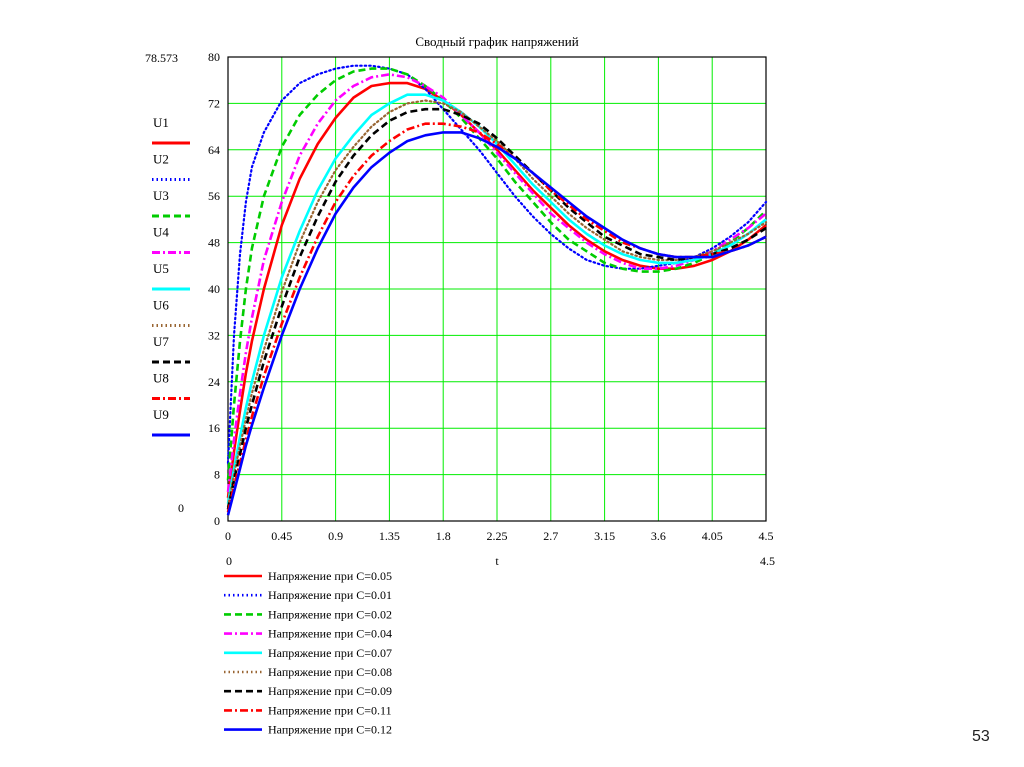  I want to click on y-axis-ticks: 0 8 16 24 32 40 48 56 64 72 80, so click(214, 289).